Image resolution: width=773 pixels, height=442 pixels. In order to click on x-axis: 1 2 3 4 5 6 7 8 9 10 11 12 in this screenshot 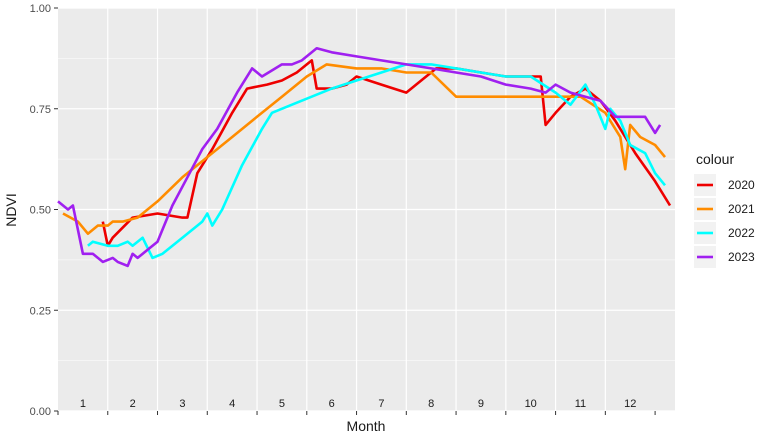, I will do `click(356, 406)`.